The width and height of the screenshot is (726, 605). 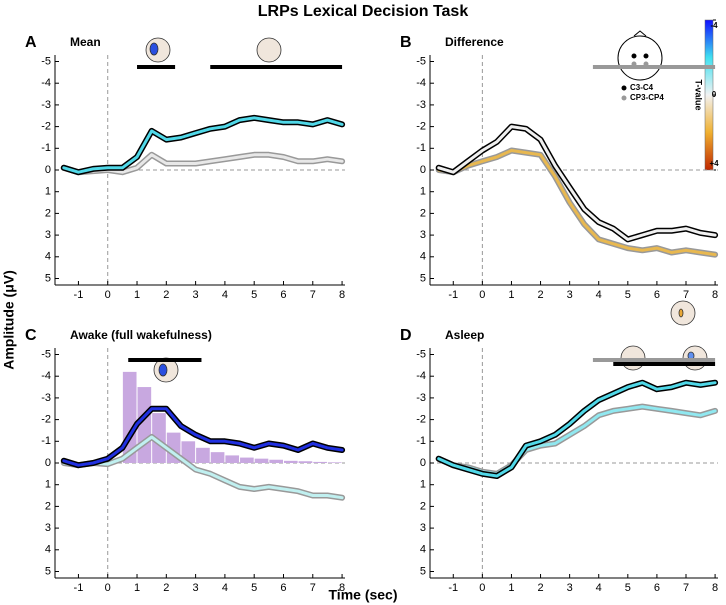 I want to click on panel-title: Difference, so click(x=474, y=42).